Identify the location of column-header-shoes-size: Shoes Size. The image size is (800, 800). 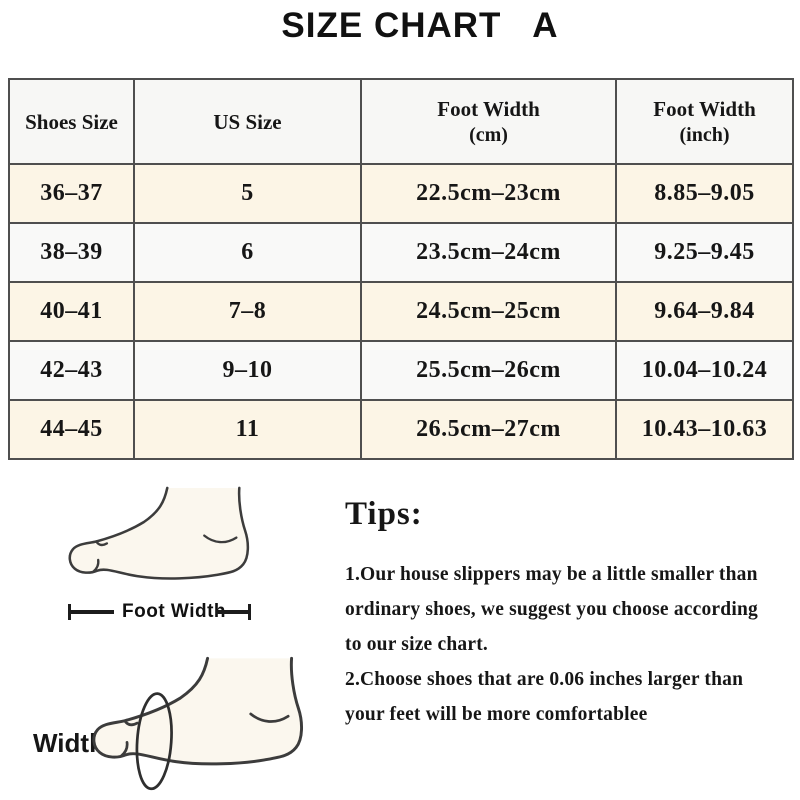
(71, 121).